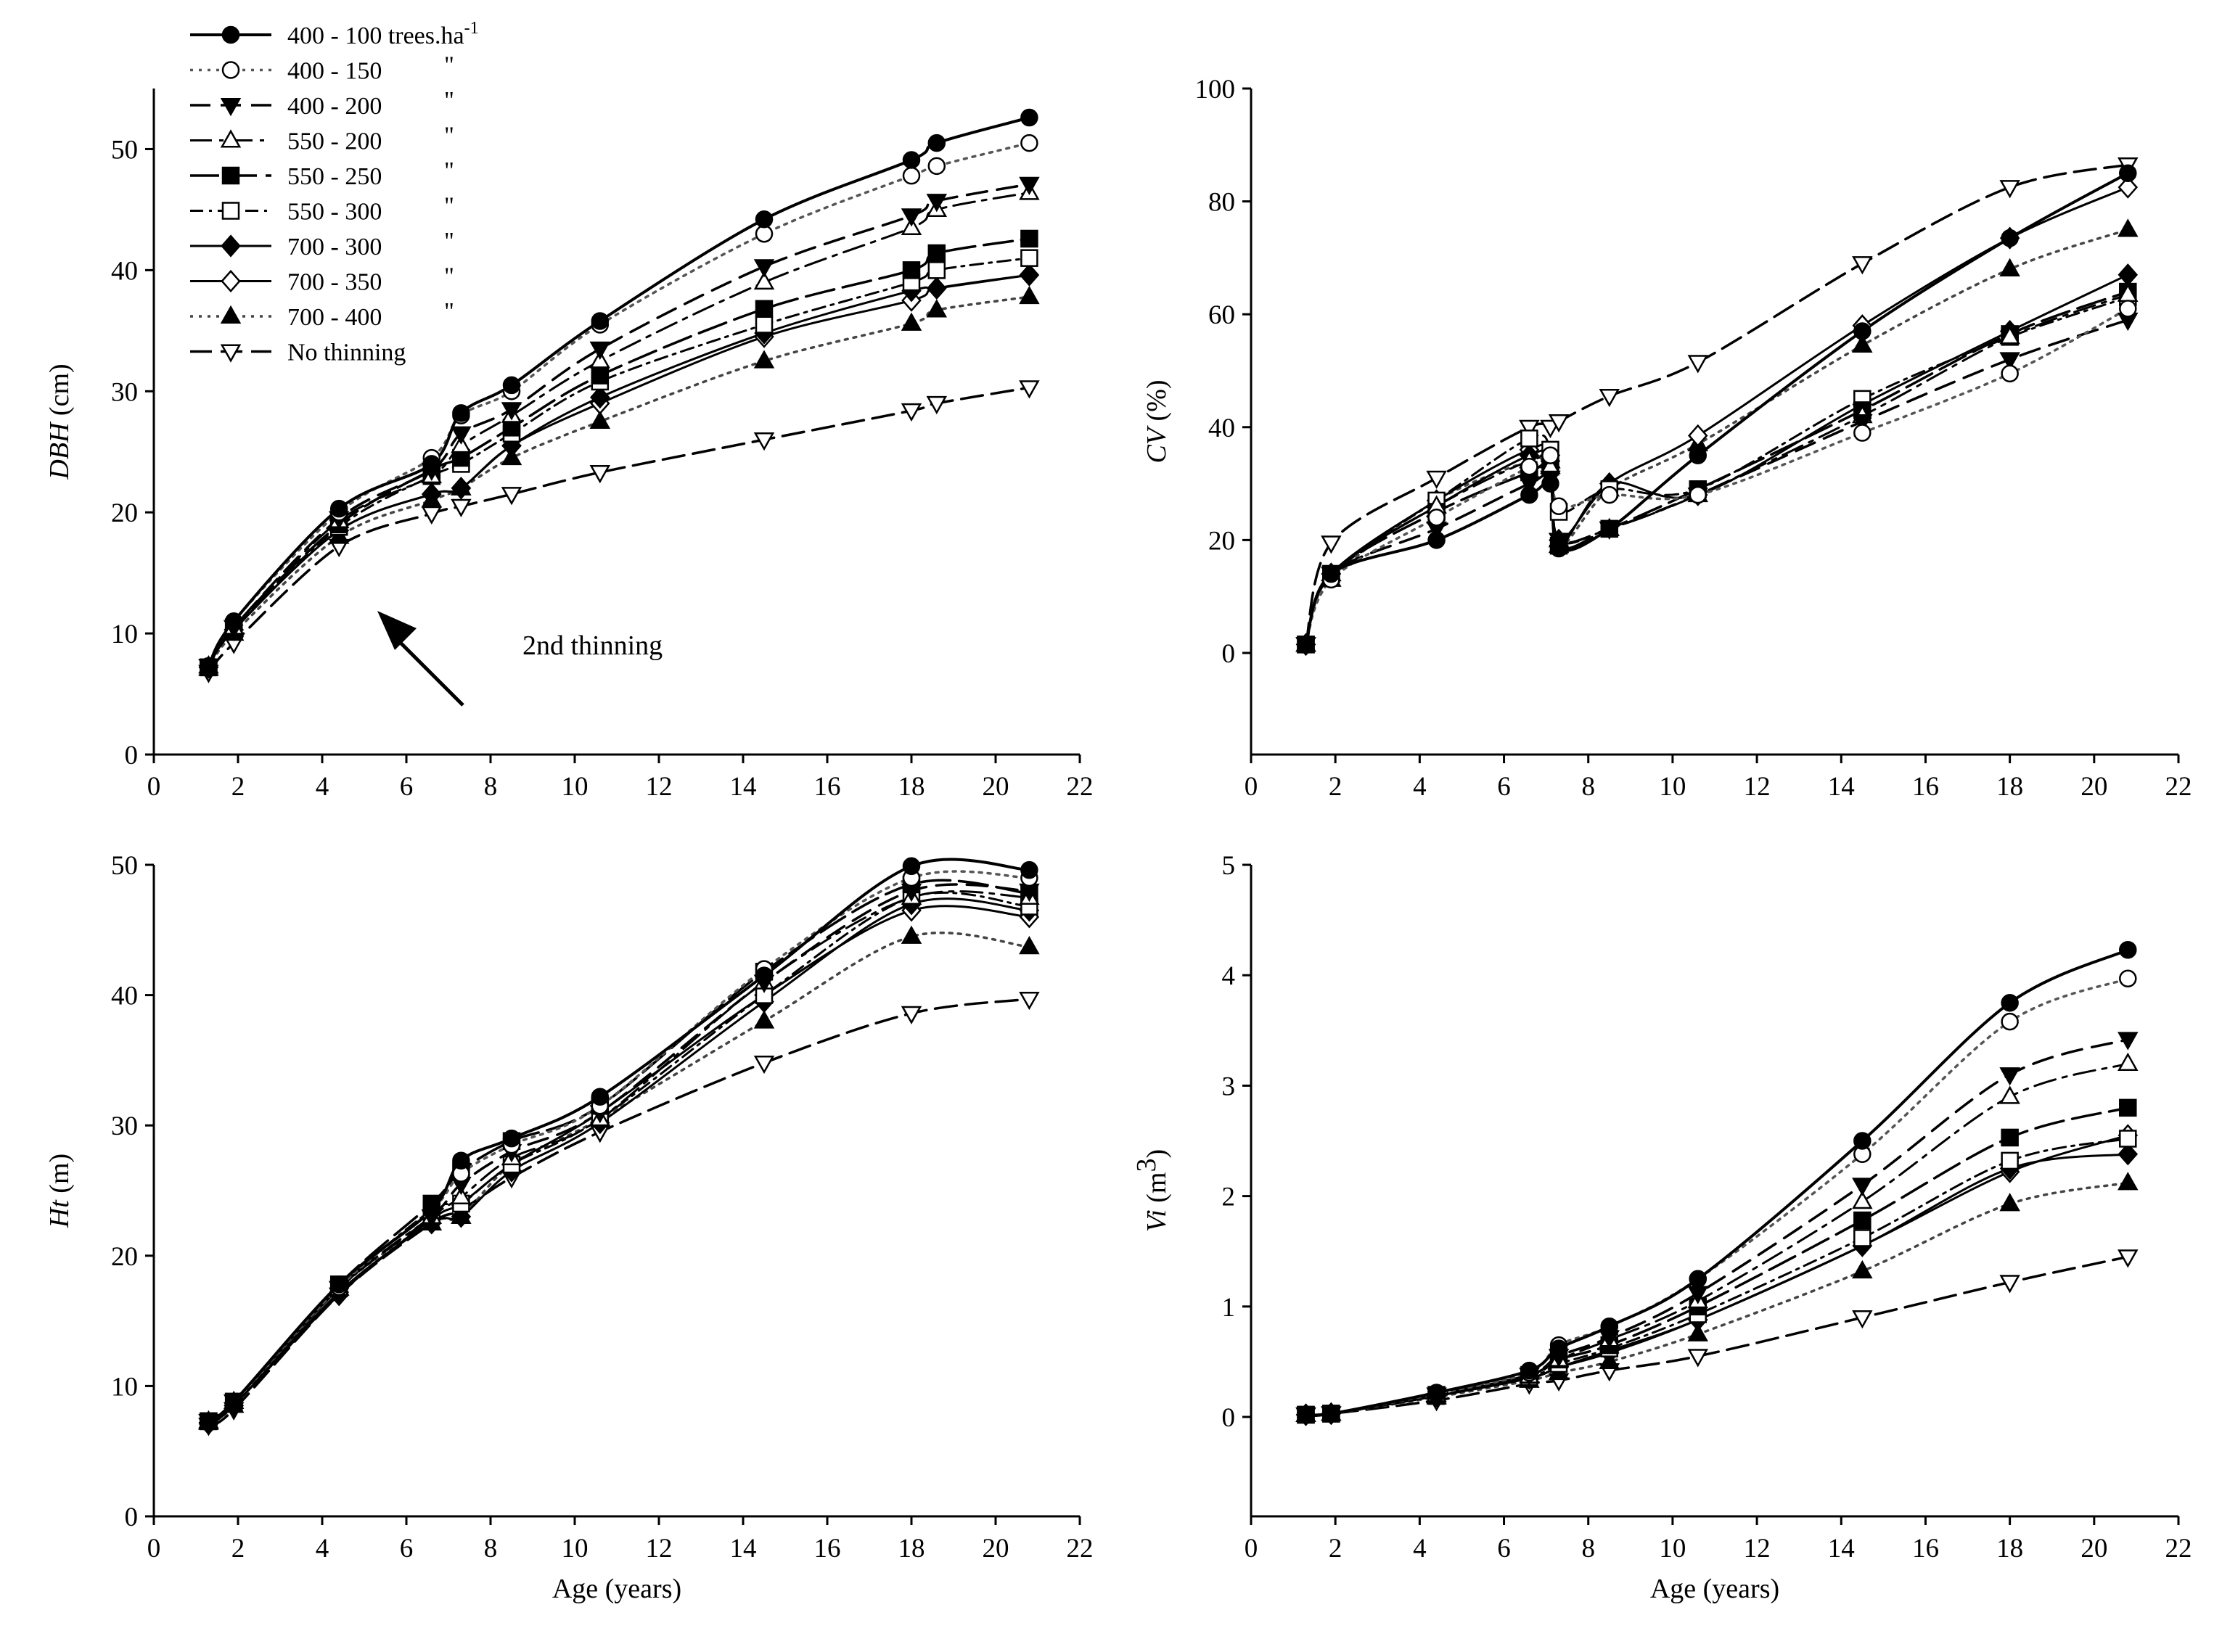 The width and height of the screenshot is (2222, 1652). I want to click on y-tick-label: 2, so click(1229, 1197).